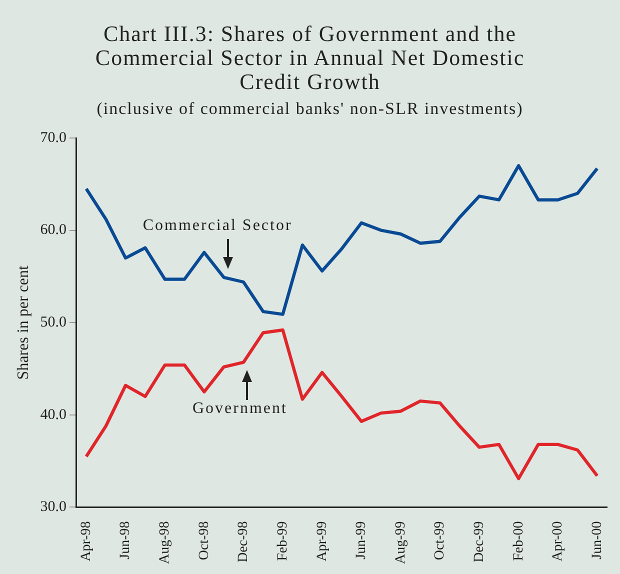 The image size is (620, 574). Describe the element at coordinates (240, 409) in the screenshot. I see `series-label: Government` at that location.